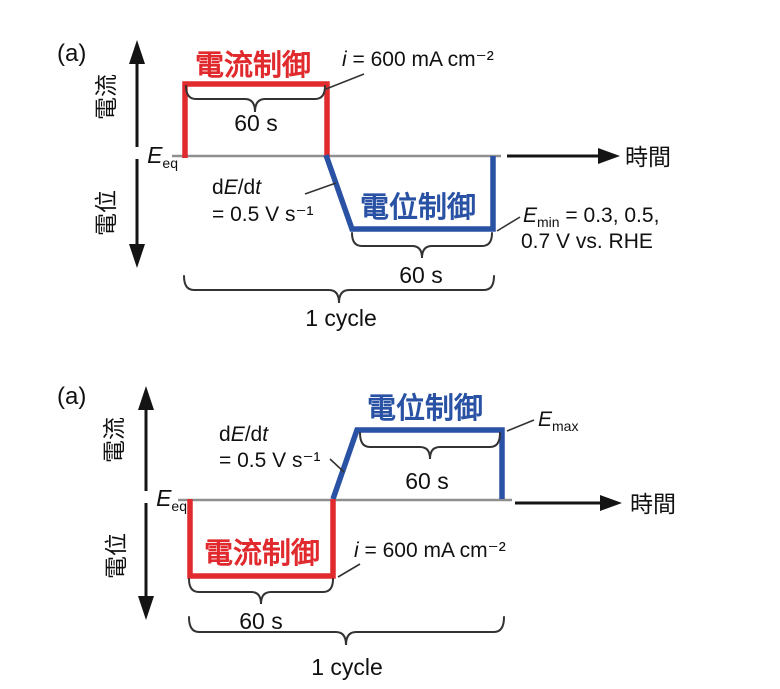 The width and height of the screenshot is (780, 689). I want to click on potential-limit-label: Emin = 0.3, 0.5,, so click(591, 217).